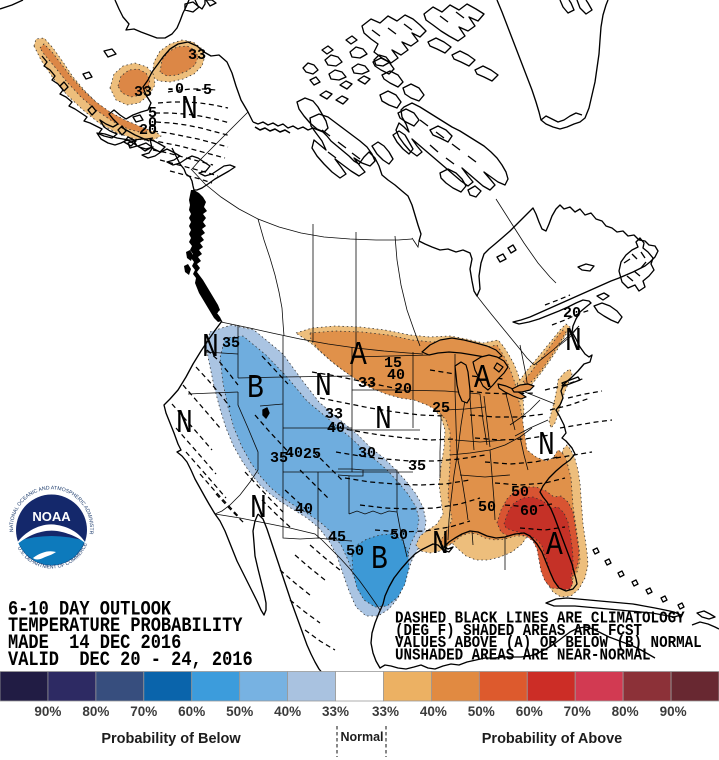  I want to click on svg-text: 15, so click(393, 363).